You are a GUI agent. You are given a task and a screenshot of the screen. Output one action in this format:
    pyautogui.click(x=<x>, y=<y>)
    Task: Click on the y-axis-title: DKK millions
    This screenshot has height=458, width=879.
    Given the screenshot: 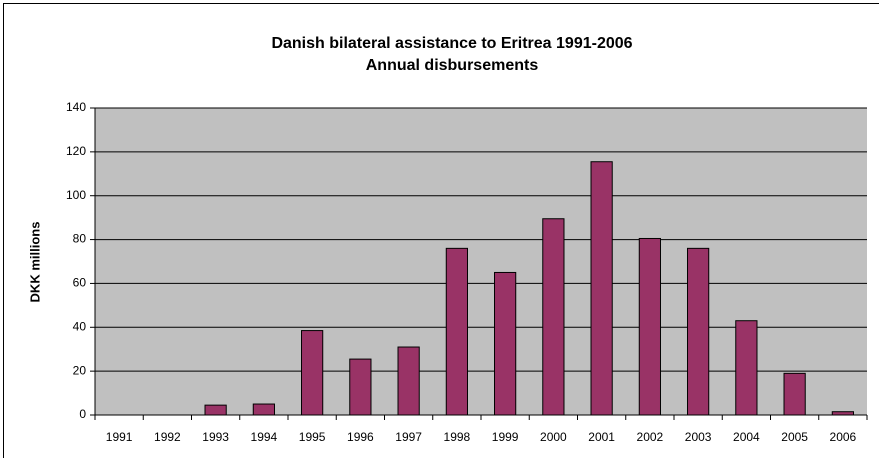 What is the action you would take?
    pyautogui.click(x=34, y=262)
    